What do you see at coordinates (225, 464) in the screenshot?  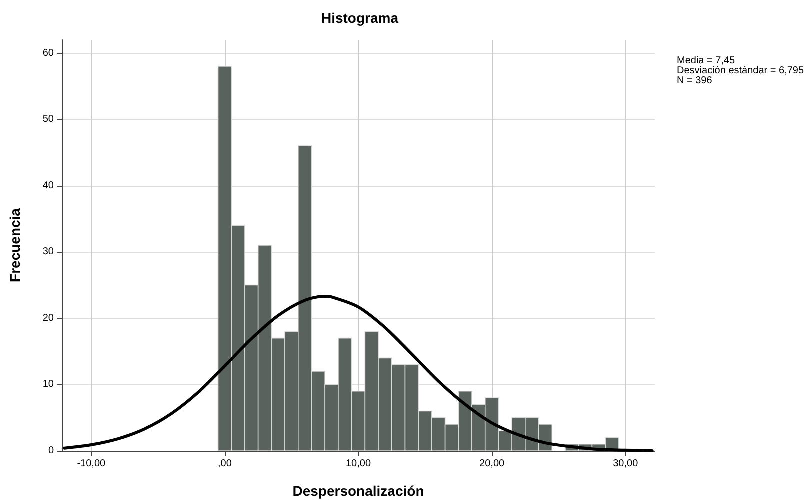 I see `x-tick-label: ,00` at bounding box center [225, 464].